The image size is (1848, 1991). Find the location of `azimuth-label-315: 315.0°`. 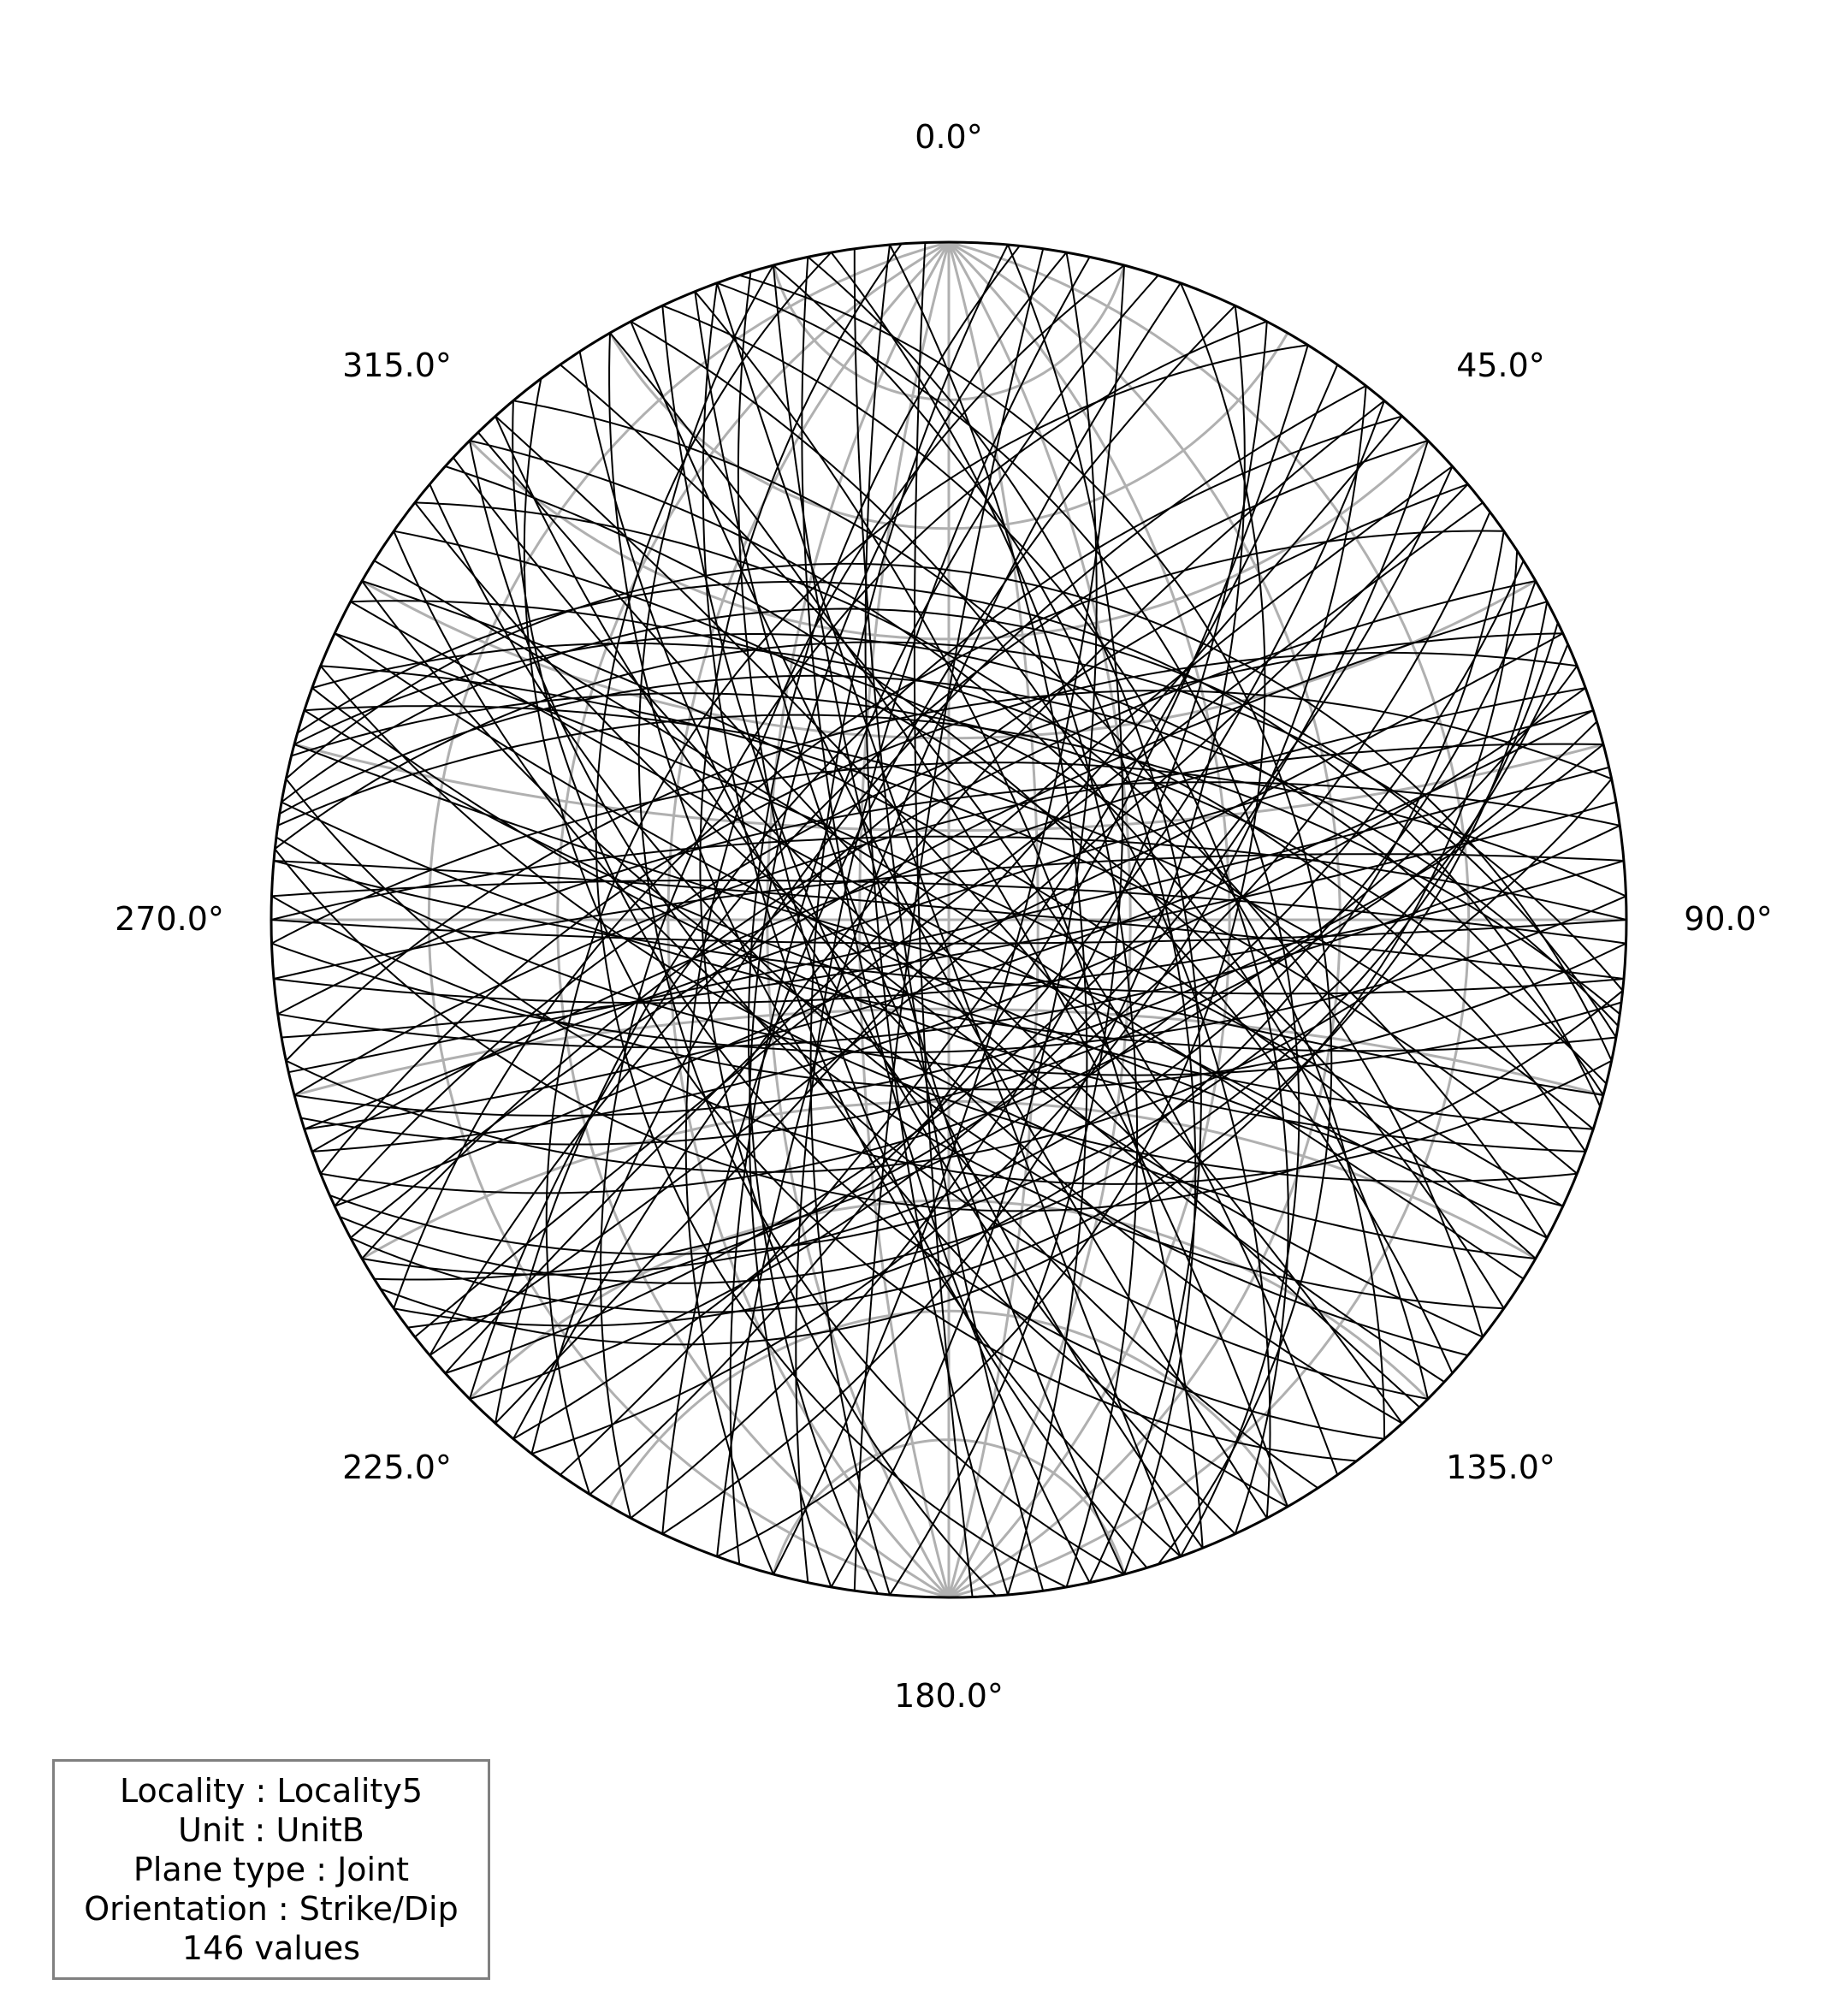

azimuth-label-315: 315.0° is located at coordinates (397, 365).